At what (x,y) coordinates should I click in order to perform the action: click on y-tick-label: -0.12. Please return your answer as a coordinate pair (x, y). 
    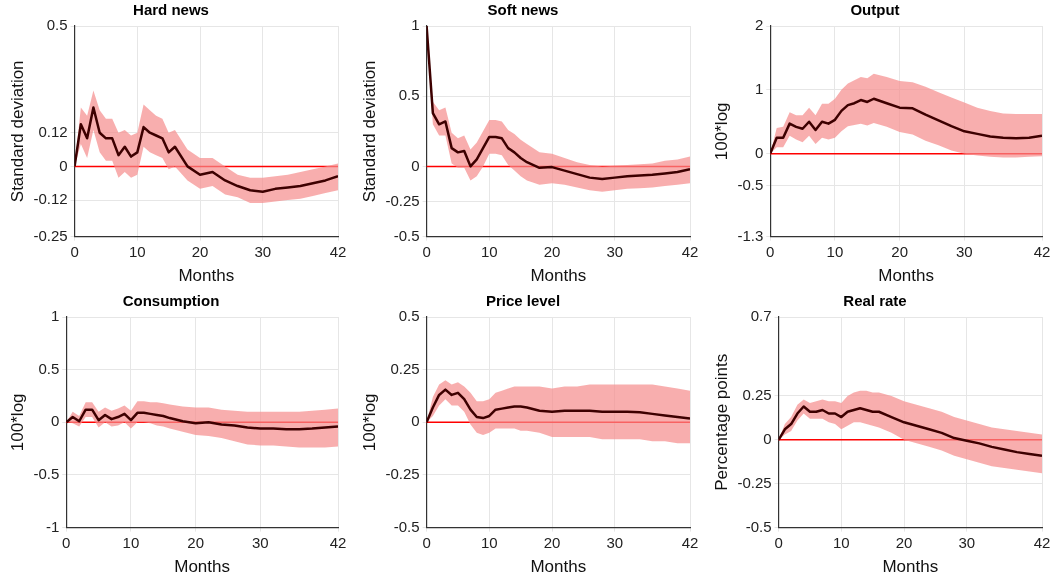
    Looking at the image, I should click on (50, 199).